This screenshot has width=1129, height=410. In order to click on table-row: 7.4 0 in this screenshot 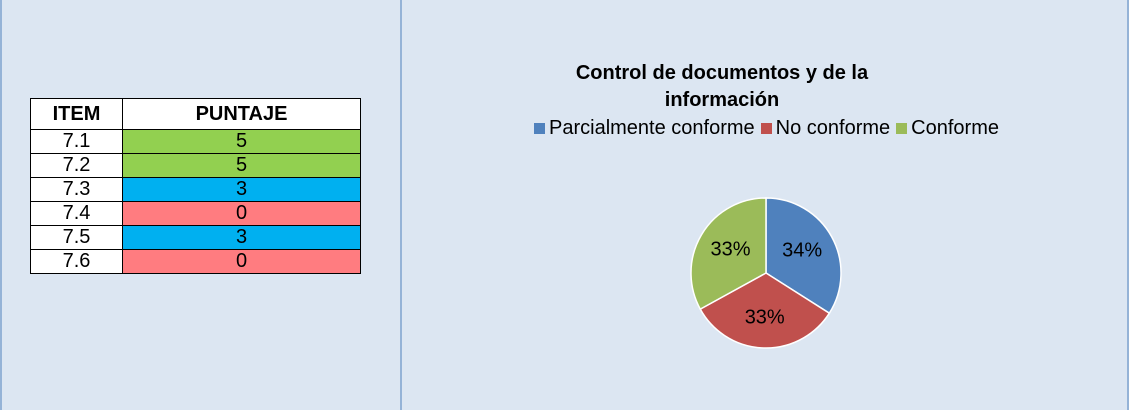, I will do `click(195, 213)`.